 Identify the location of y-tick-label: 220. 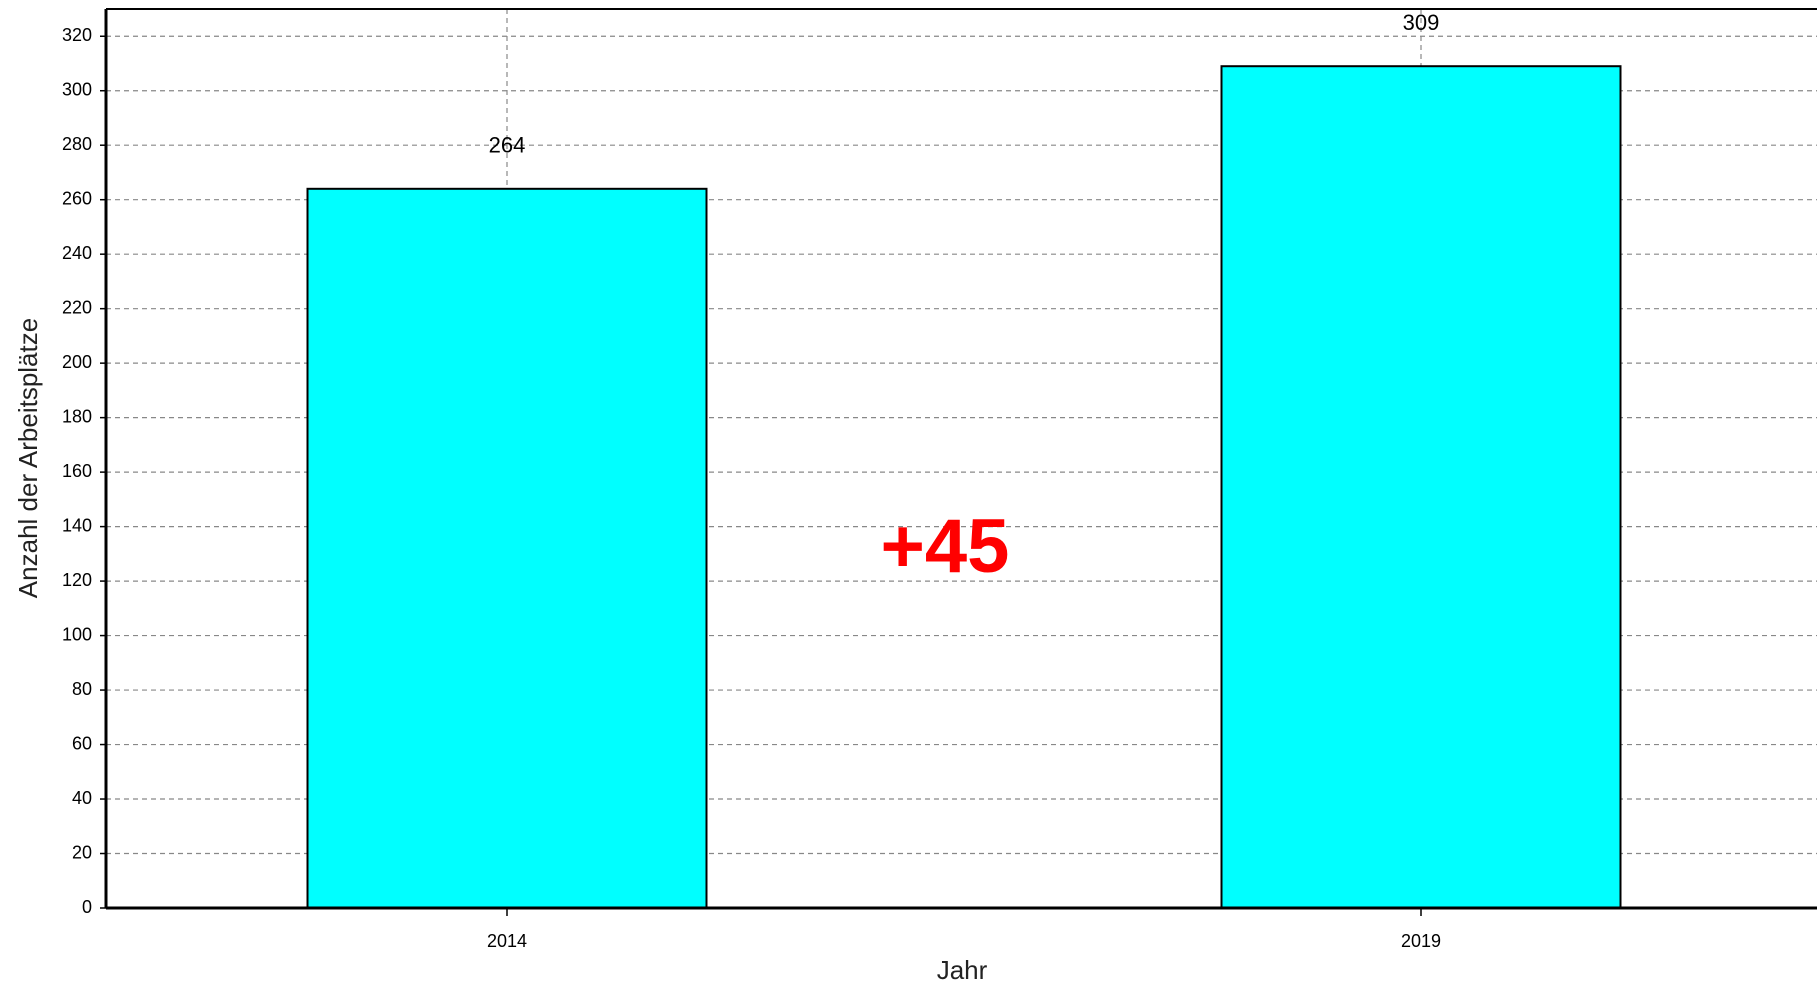
(77, 307).